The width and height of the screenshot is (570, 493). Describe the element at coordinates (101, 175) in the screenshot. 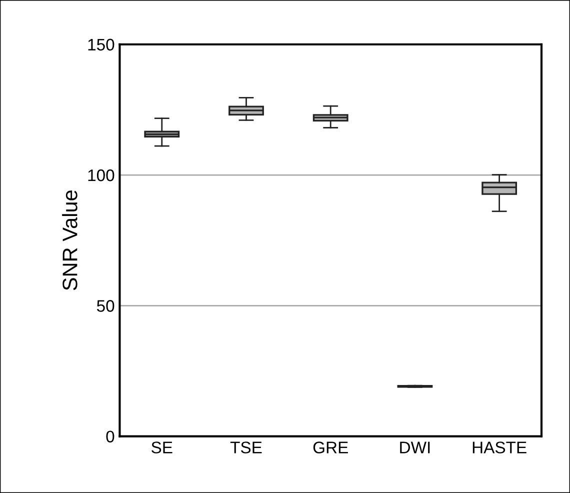

I see `y-tick-label: 100` at that location.